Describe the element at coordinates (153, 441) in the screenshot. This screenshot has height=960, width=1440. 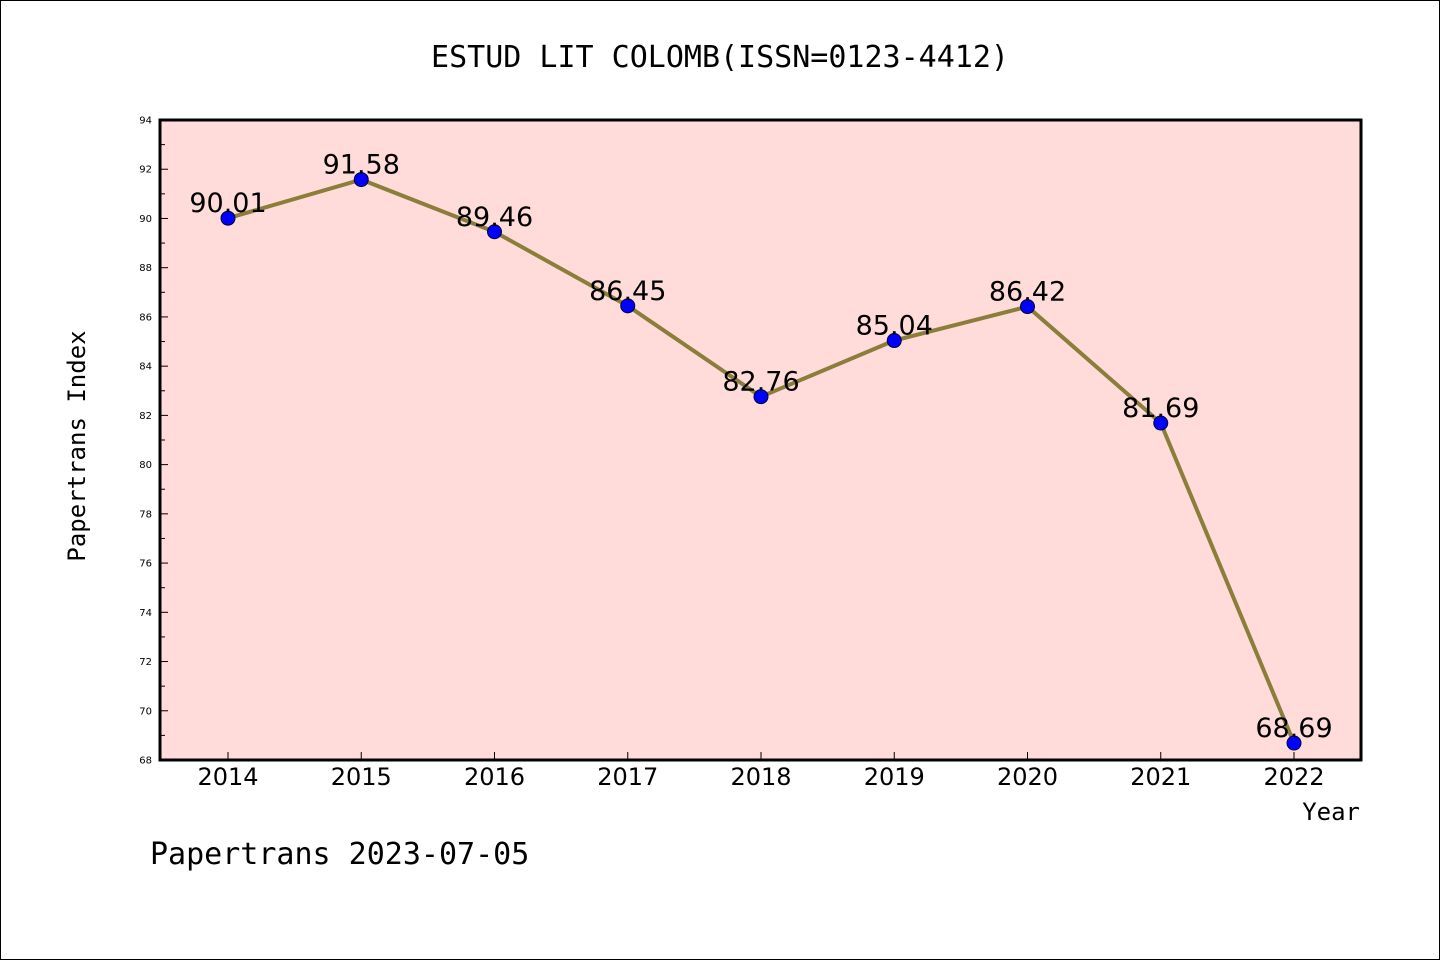
I see `y-axis-ticks: 68 70 72 74 76 78 80 82 84 86 88 90 92 94` at that location.